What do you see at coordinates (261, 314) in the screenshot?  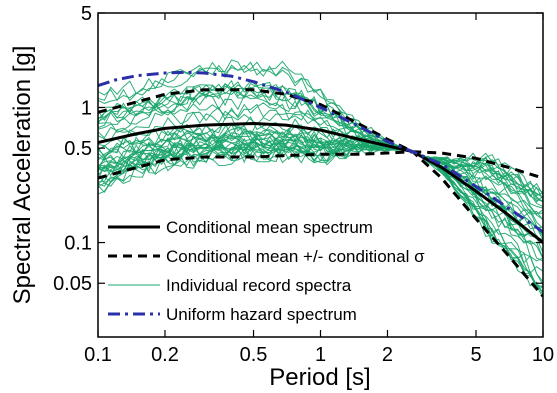 I see `legend-label: Uniform hazard spectrum` at bounding box center [261, 314].